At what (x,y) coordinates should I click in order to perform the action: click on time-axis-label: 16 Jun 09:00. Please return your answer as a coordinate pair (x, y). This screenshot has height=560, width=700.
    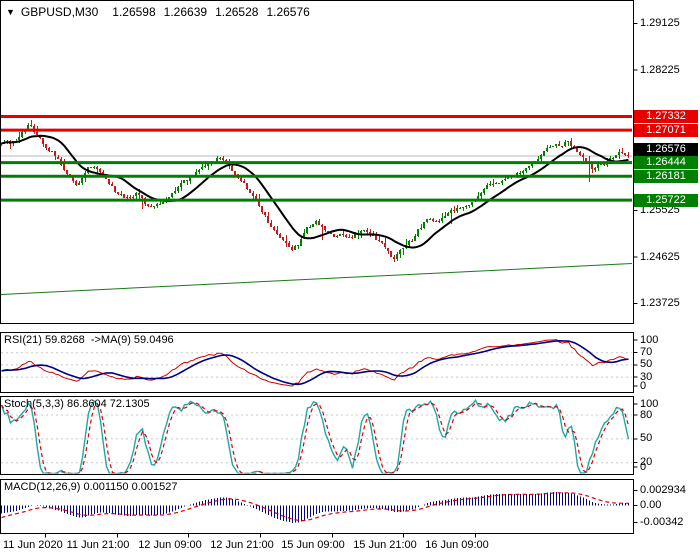
    Looking at the image, I should click on (457, 545).